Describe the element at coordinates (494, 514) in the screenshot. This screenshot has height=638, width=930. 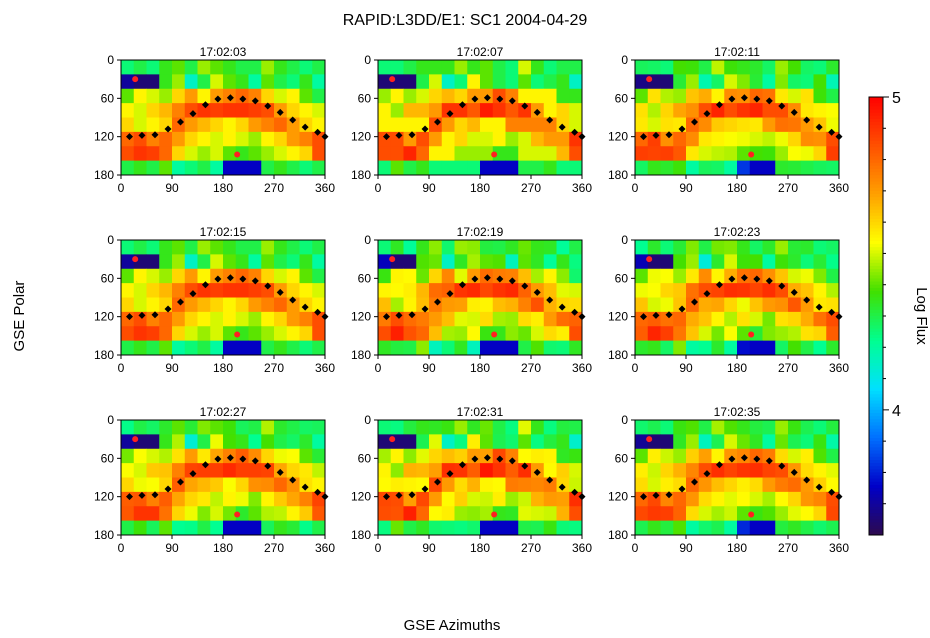
I see `red-marker` at that location.